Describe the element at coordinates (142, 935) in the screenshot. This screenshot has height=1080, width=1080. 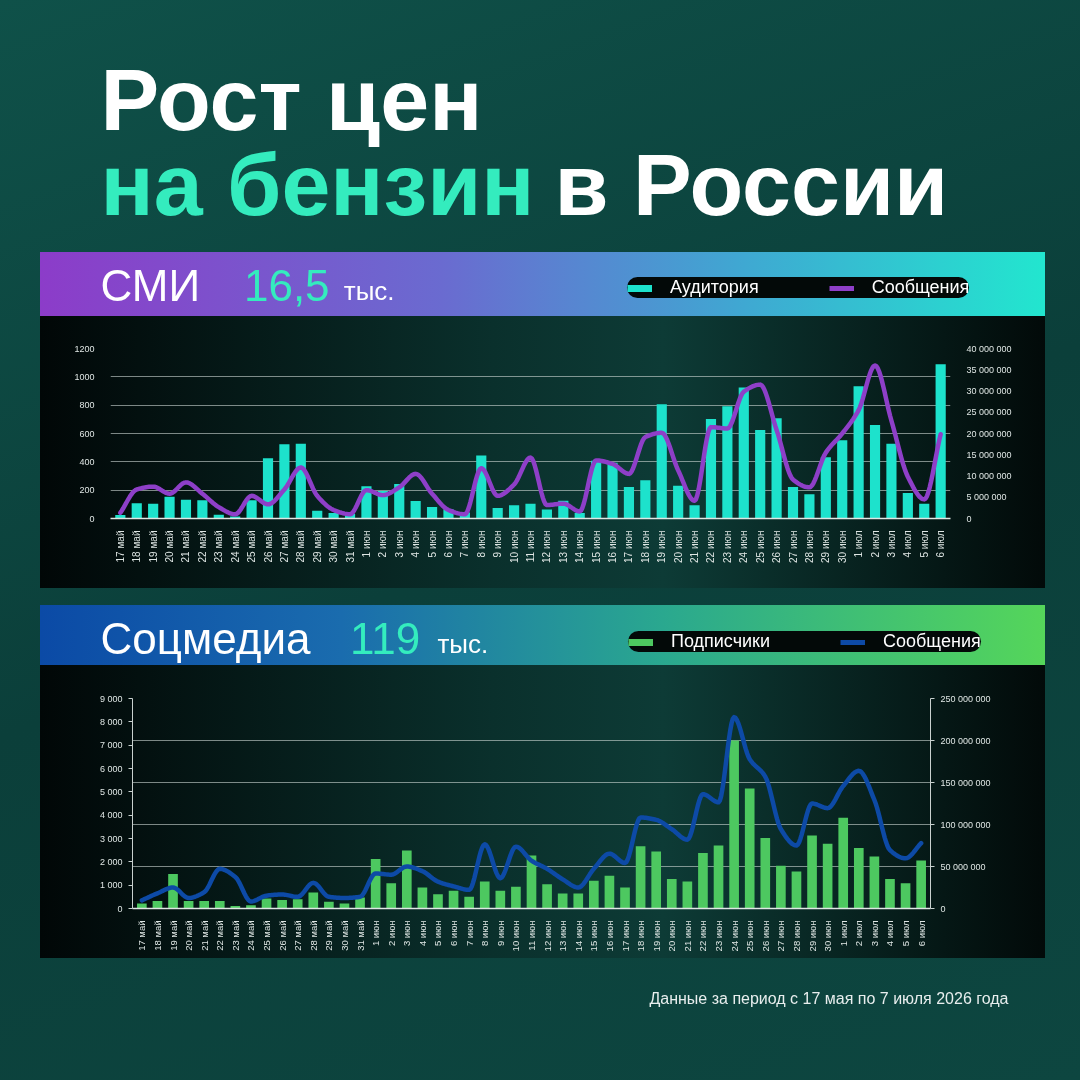
I see `x-tick-label: 17 май` at that location.